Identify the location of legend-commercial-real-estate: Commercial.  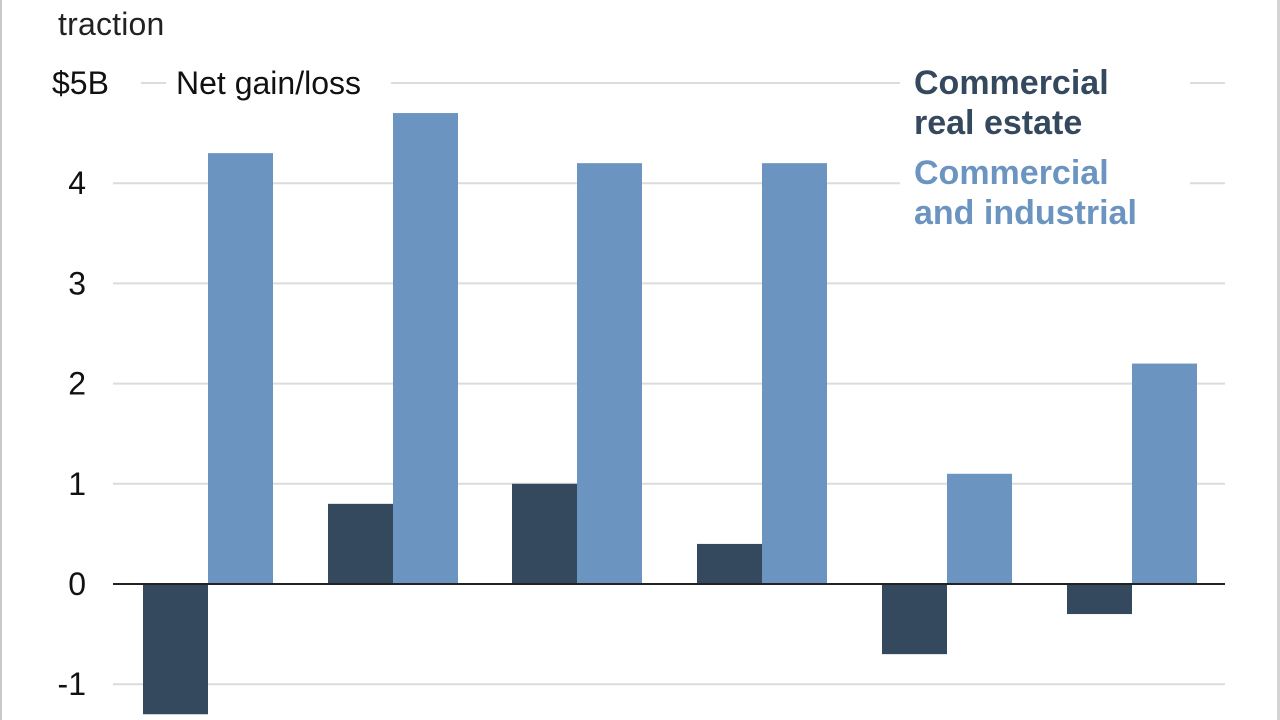
(1011, 83).